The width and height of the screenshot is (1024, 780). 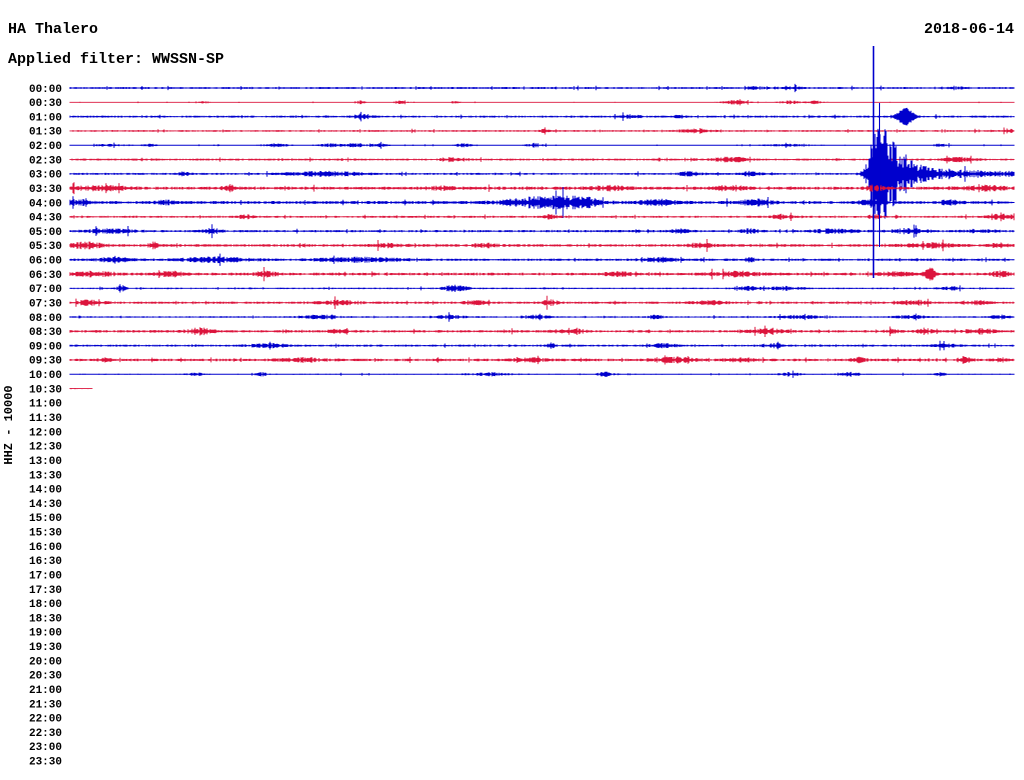 I want to click on station-title: HA Thalero, so click(x=53, y=29).